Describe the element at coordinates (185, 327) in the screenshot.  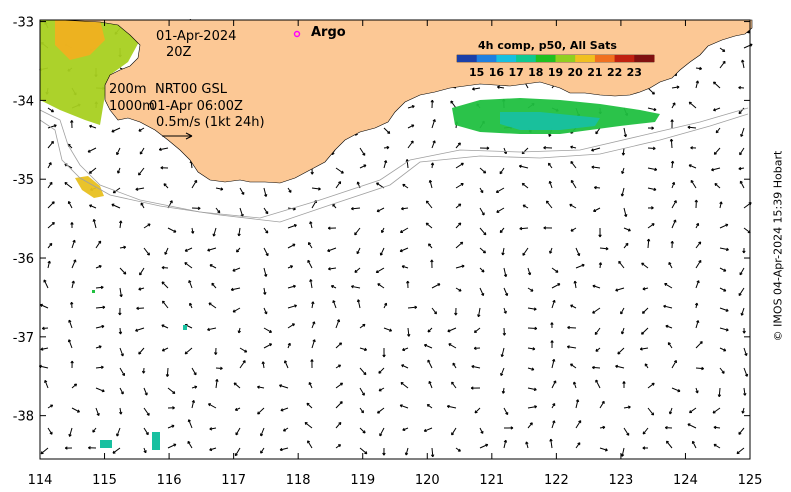
I see `sst-patch` at that location.